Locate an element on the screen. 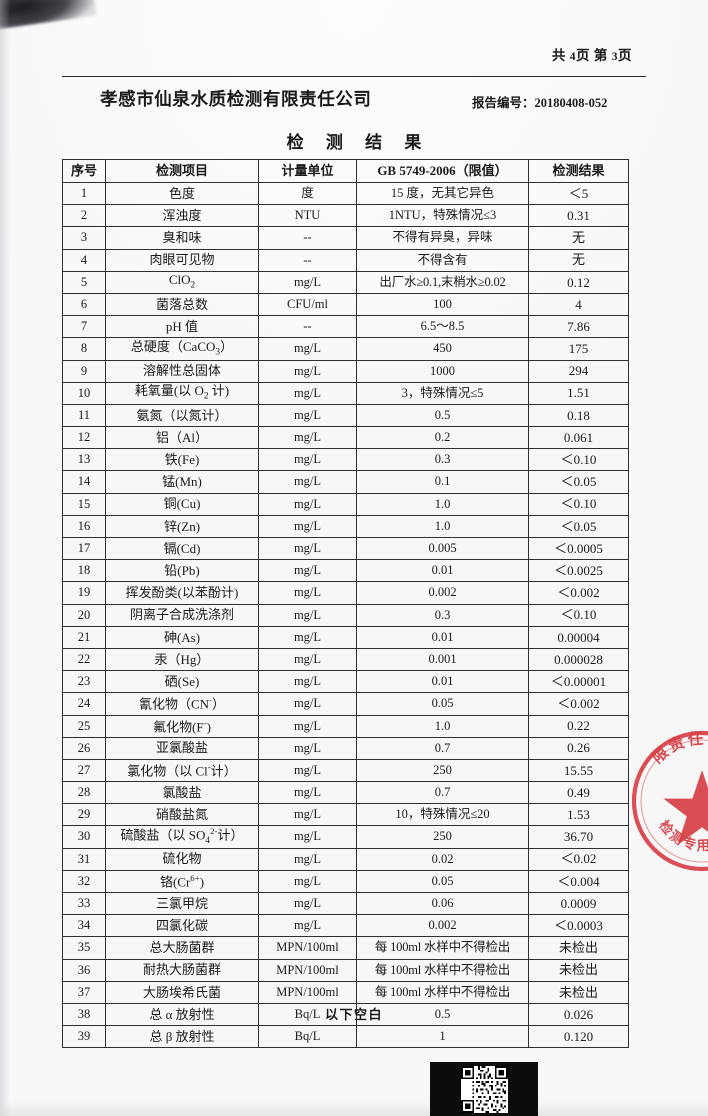  cell-row-number: 11 is located at coordinates (84, 415).